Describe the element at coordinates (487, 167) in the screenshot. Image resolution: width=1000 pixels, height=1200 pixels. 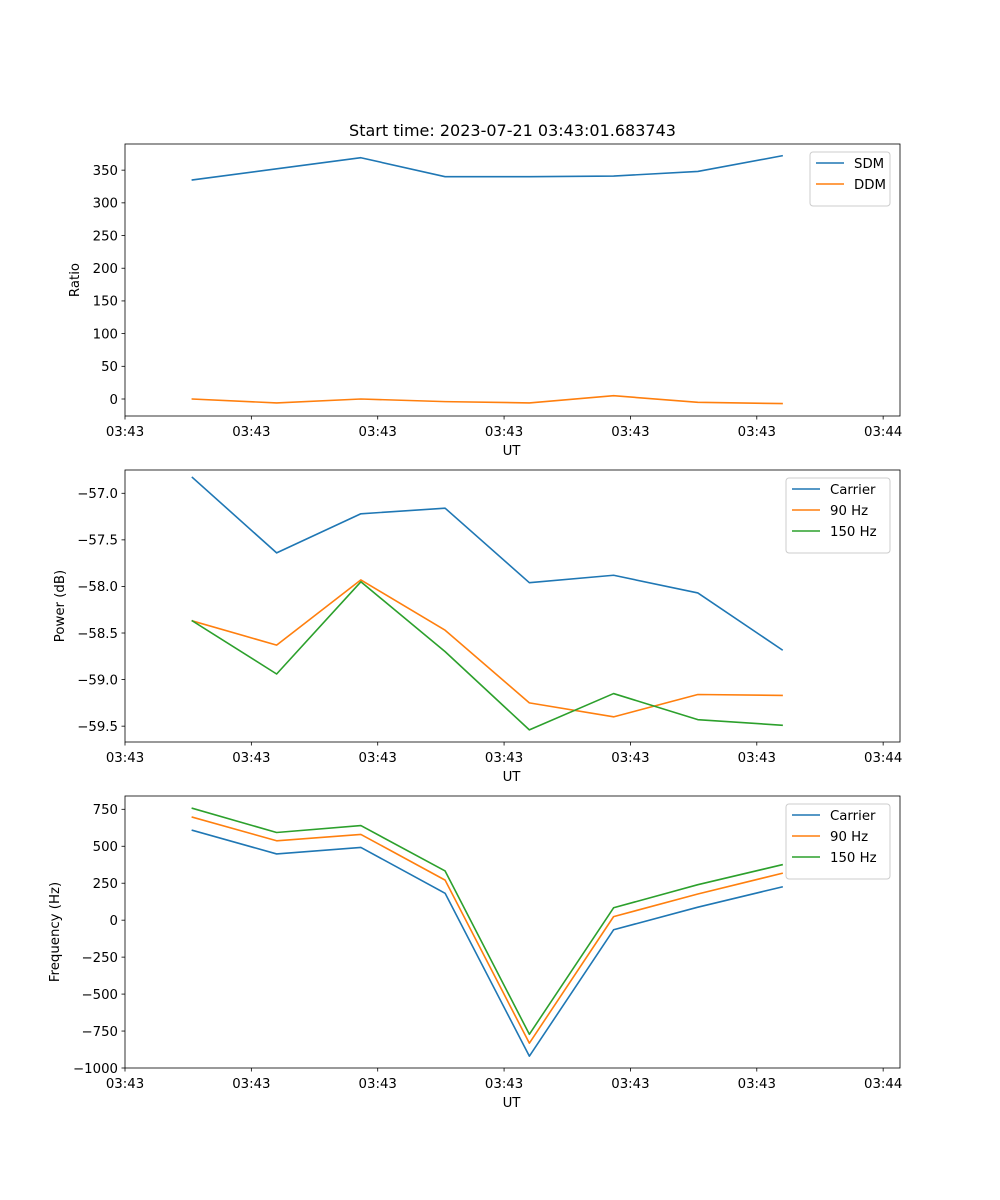
I see `series-line-sdm` at that location.